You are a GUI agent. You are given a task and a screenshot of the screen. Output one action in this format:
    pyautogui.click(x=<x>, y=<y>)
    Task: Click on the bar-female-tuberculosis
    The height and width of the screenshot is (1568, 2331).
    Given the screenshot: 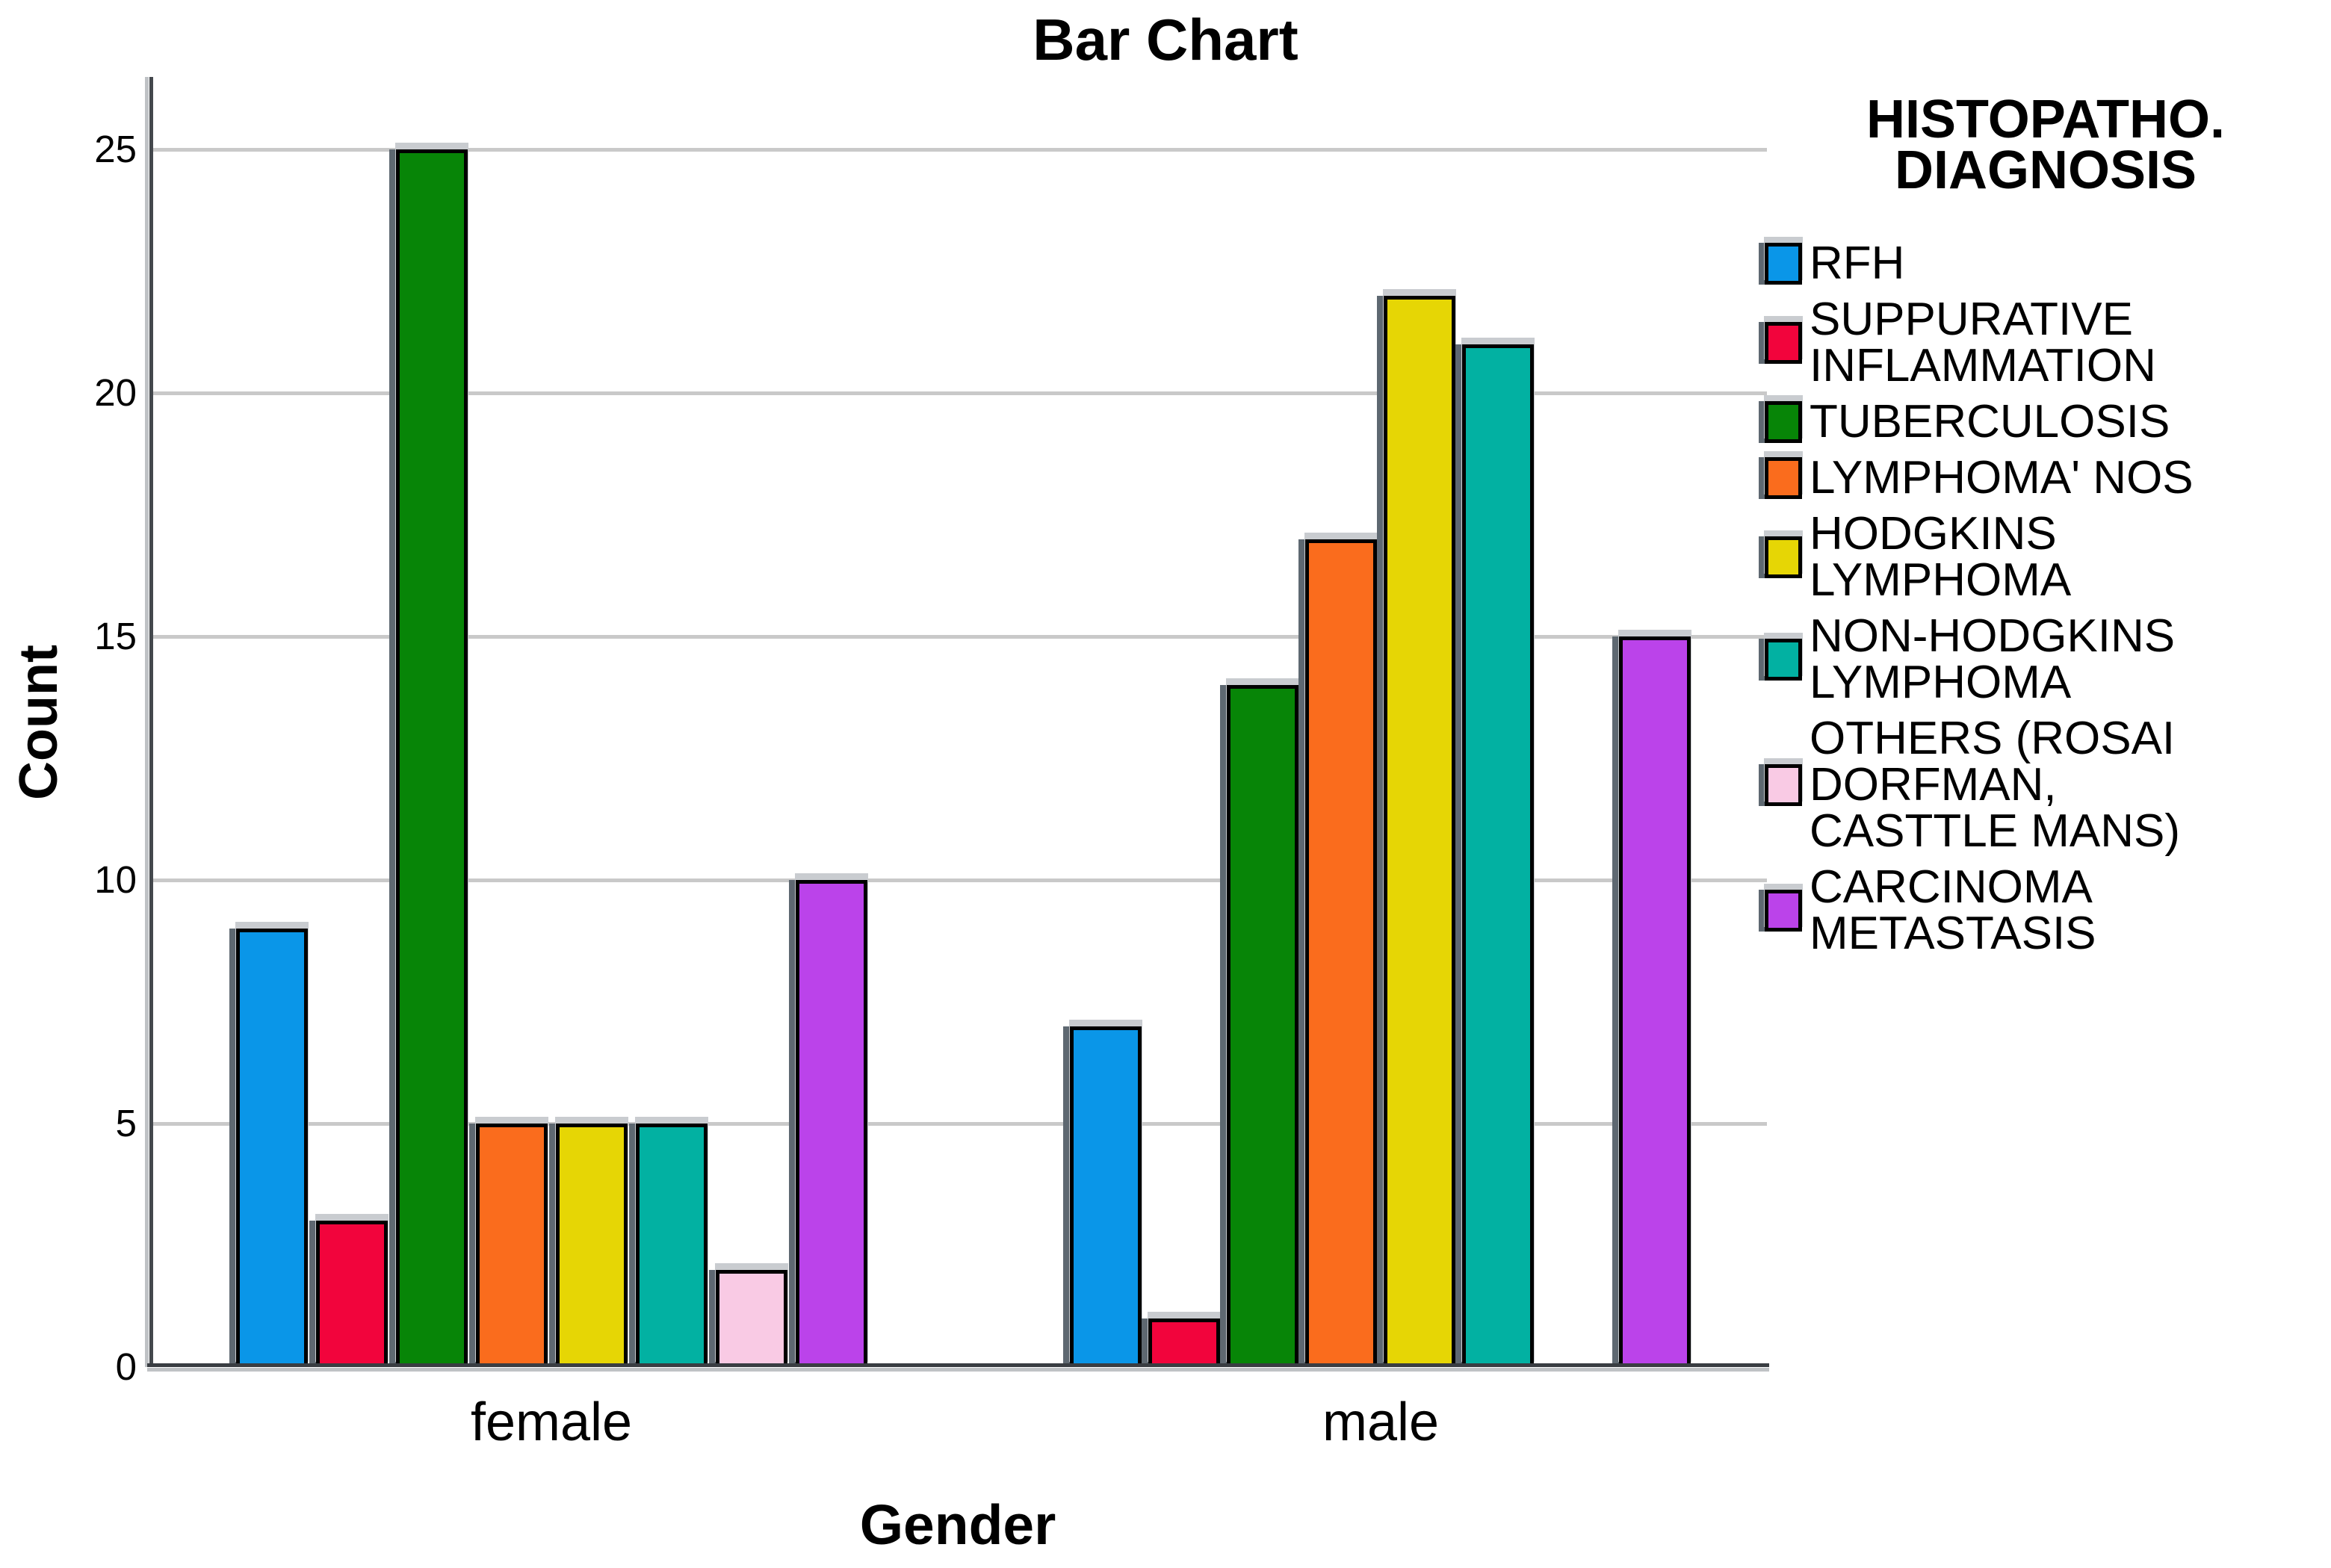 What is the action you would take?
    pyautogui.click(x=432, y=758)
    